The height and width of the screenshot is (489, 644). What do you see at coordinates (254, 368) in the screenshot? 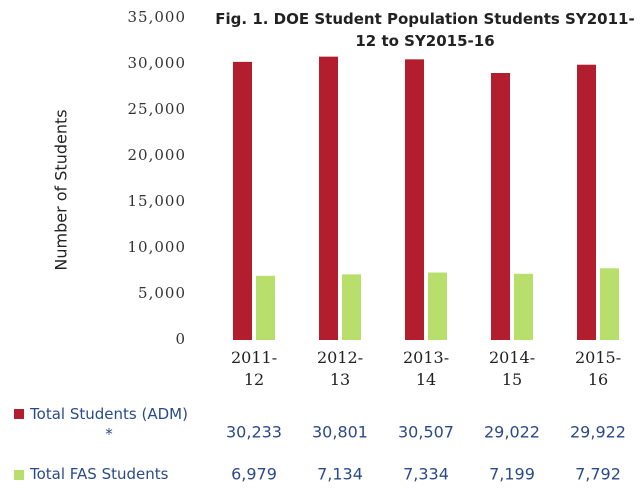
I see `x-tick-label: 2011-12` at bounding box center [254, 368].